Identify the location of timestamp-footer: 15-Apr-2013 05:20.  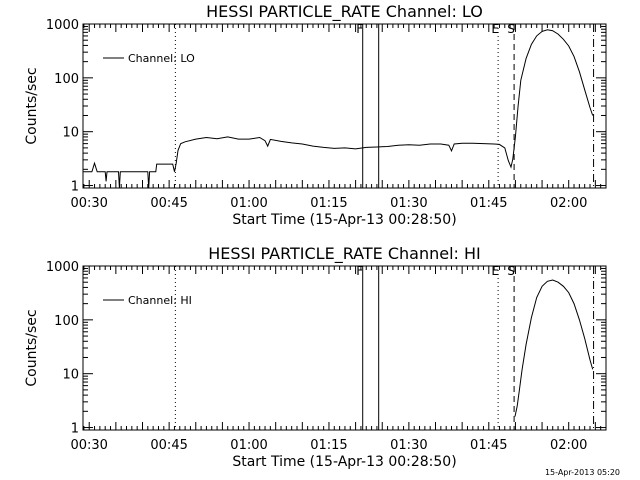
(582, 472).